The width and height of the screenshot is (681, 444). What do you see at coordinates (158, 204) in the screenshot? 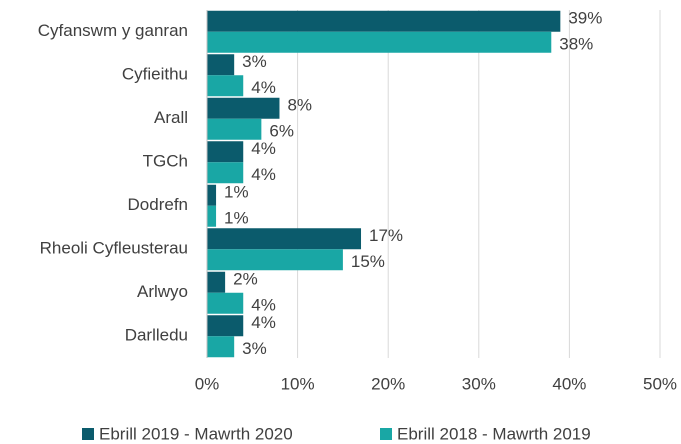
I see `y-tick-label: Dodrefn` at bounding box center [158, 204].